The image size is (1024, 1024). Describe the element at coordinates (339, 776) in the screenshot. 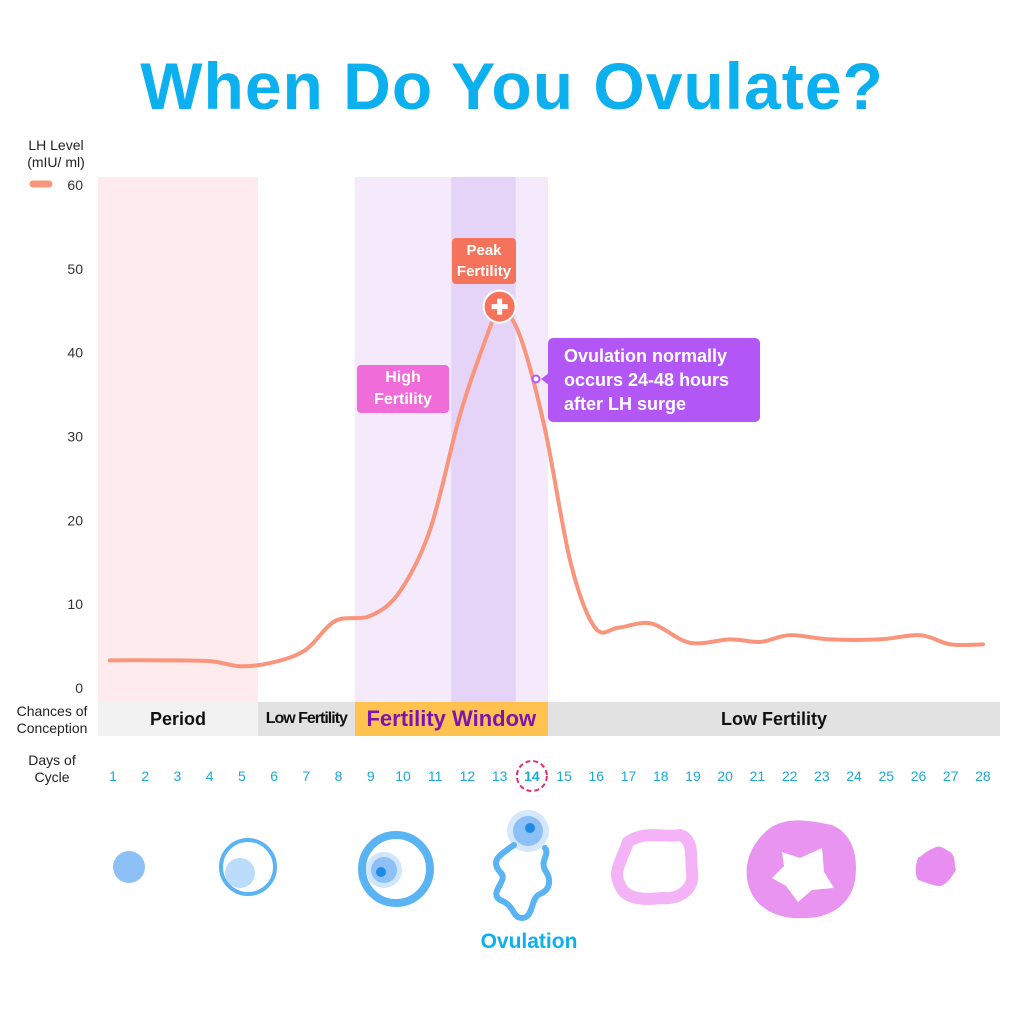

I see `day-tick-label: 8` at that location.